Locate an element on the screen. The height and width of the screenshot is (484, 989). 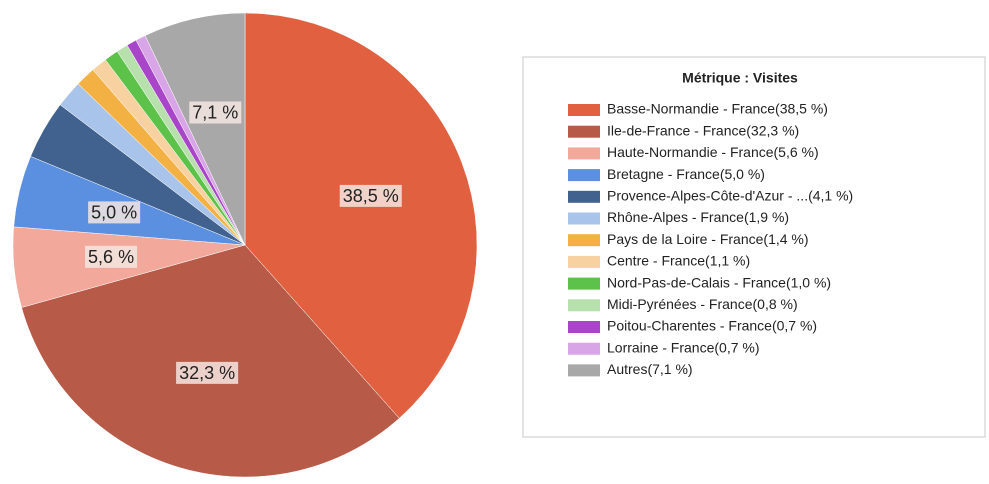
slice-label: 38,5 % is located at coordinates (371, 196).